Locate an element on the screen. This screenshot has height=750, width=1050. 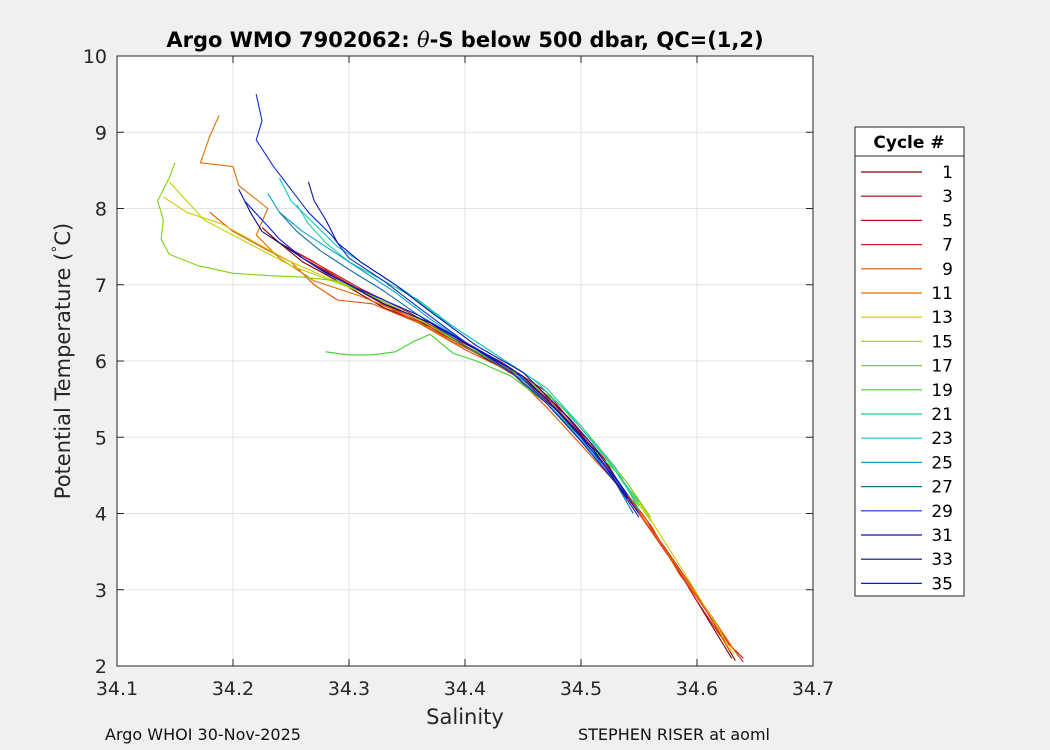
legend-label-cycle-15: 15 is located at coordinates (942, 342).